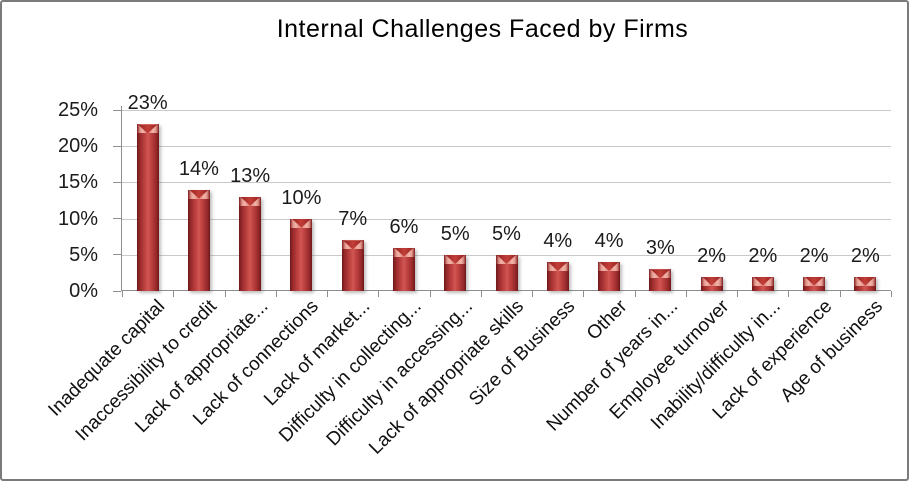 The height and width of the screenshot is (481, 909). Describe the element at coordinates (77, 182) in the screenshot. I see `y-axis-tick-label: 15%` at that location.